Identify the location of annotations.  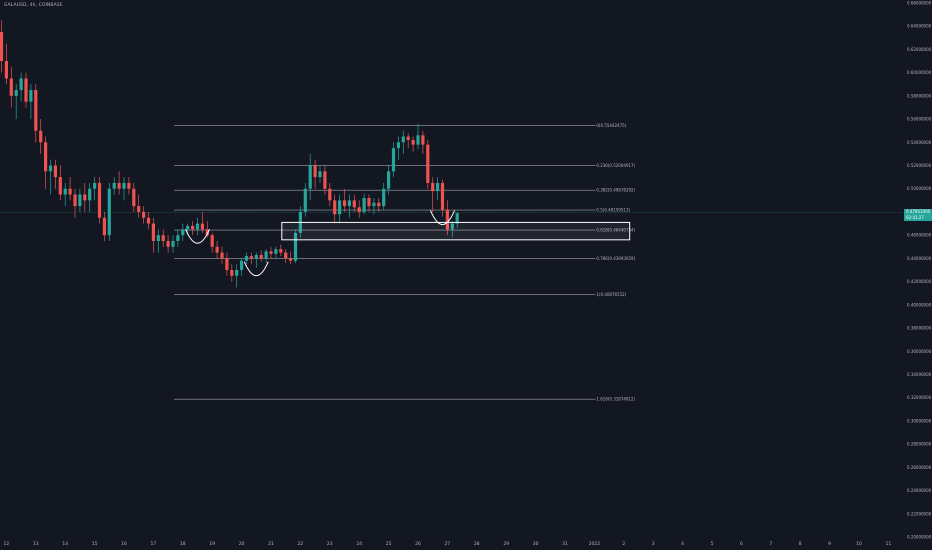
(408, 243).